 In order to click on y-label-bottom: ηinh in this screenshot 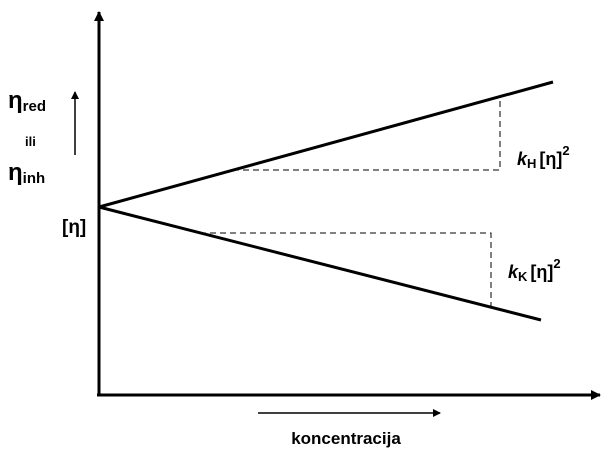, I will do `click(26, 173)`.